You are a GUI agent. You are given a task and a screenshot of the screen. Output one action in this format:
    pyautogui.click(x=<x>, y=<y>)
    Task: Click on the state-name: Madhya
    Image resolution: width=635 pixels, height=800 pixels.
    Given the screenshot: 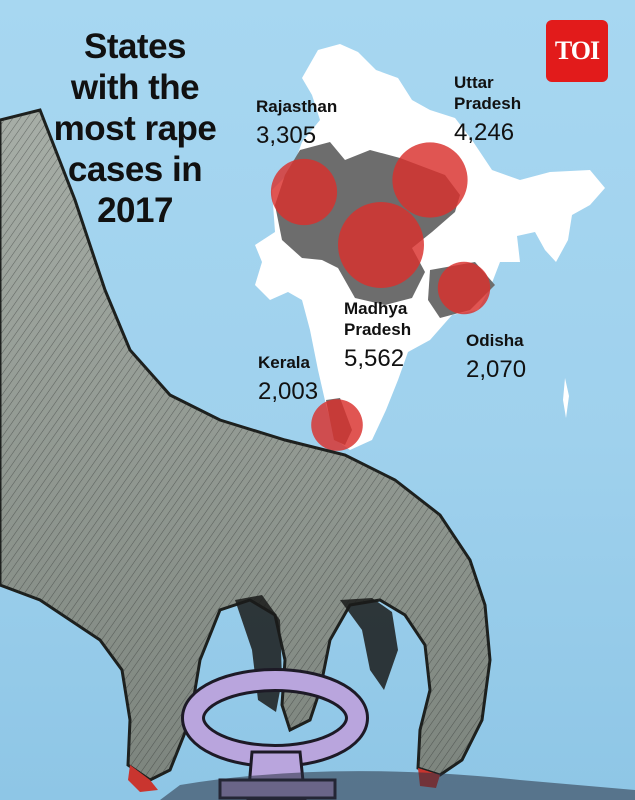 What is the action you would take?
    pyautogui.click(x=377, y=308)
    